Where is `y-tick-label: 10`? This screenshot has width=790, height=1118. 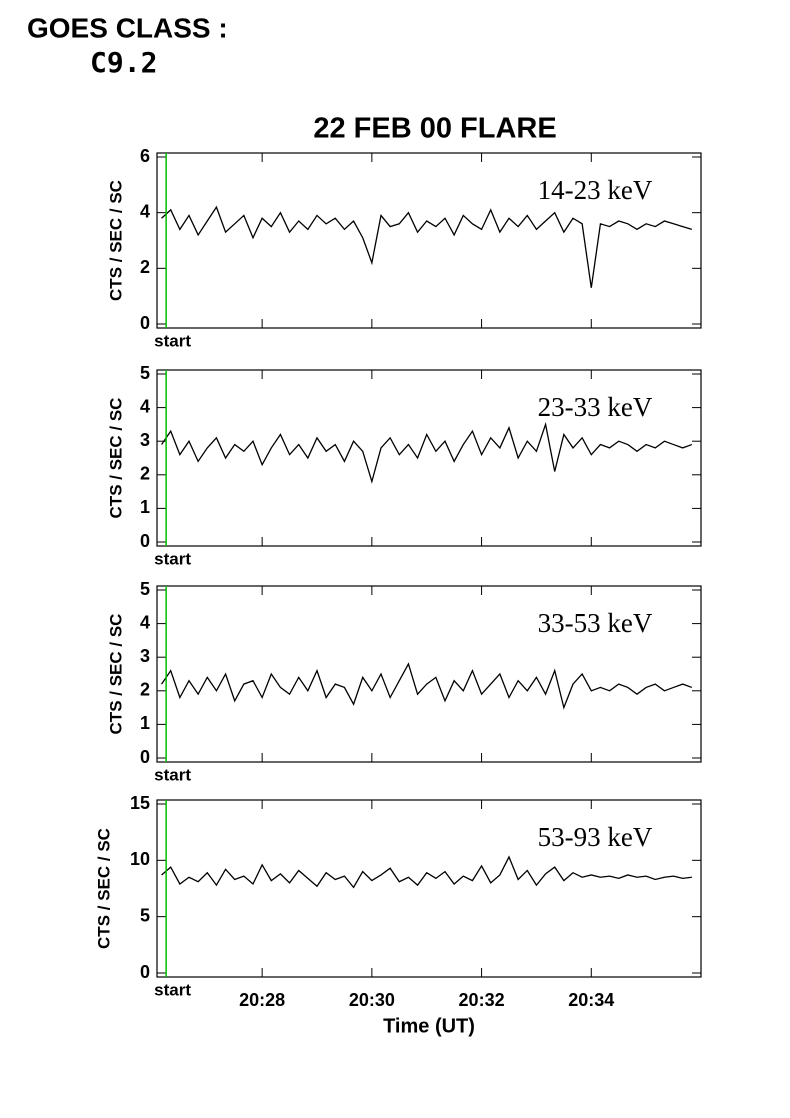
y-tick-label: 10 is located at coordinates (140, 859).